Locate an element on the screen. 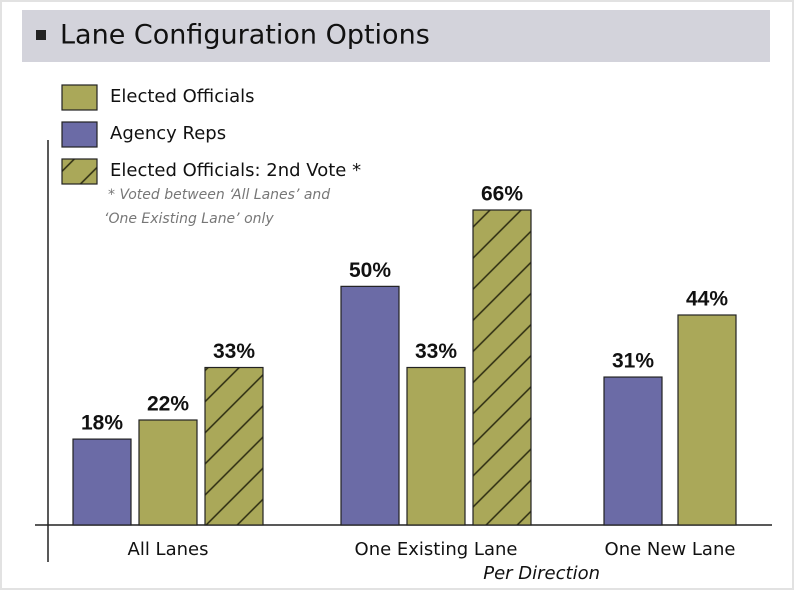 The height and width of the screenshot is (590, 794). title-bullet is located at coordinates (41, 35).